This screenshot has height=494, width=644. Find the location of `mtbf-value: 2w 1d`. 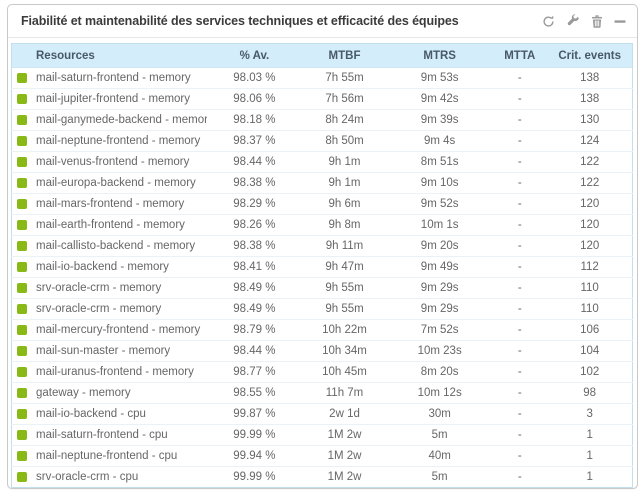

mtbf-value: 2w 1d is located at coordinates (344, 414).